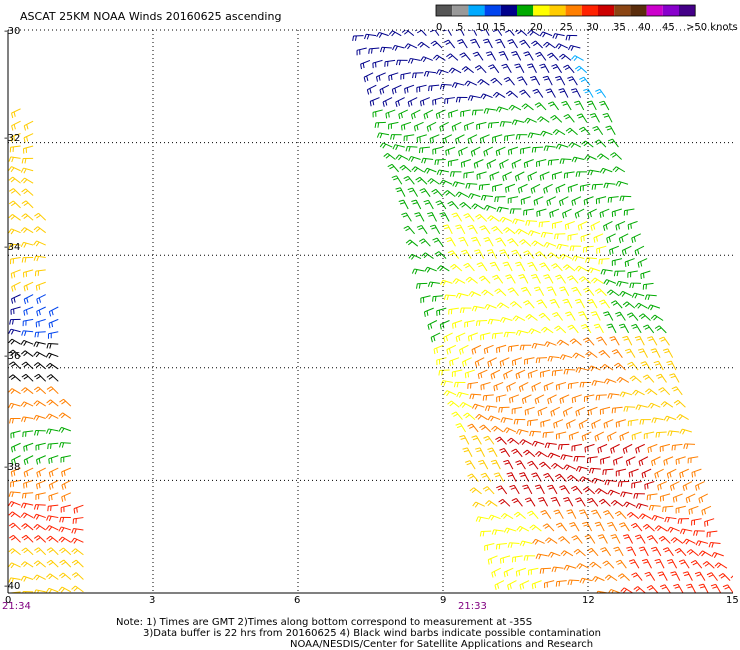  Describe the element at coordinates (150, 16) in the screenshot. I see `map-title: ASCAT 25KM NOAA Winds 20160625 ascending` at that location.